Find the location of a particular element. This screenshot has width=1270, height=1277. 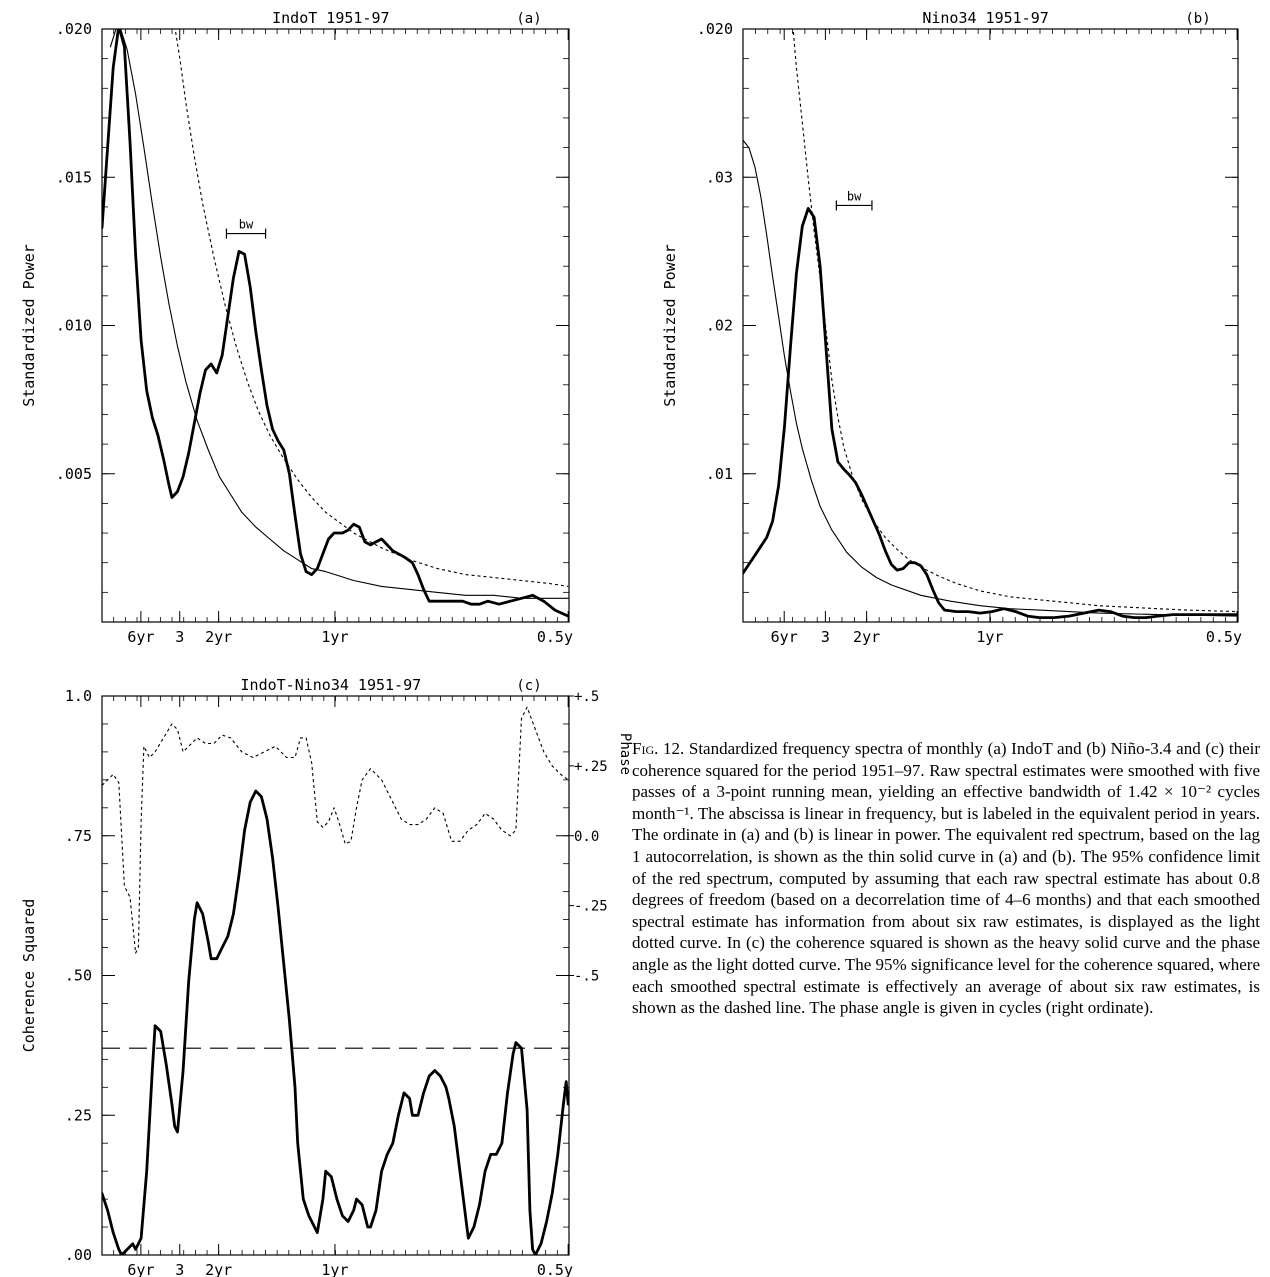

chart-title: IndoT-Nino34 1951-97 is located at coordinates (331, 685).